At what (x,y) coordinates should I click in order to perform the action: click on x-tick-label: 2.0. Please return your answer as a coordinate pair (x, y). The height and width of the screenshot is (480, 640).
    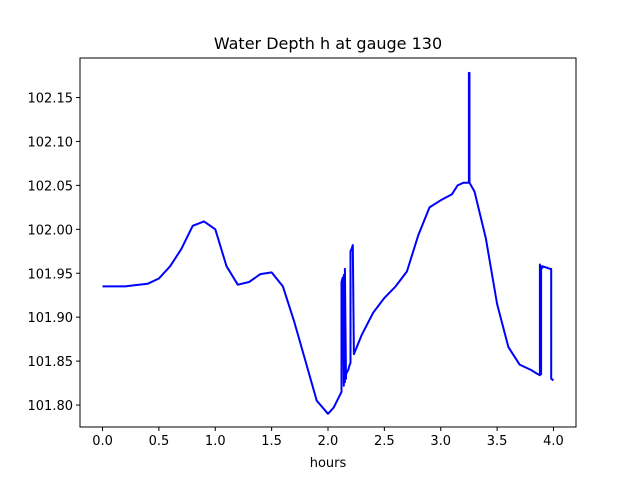
    Looking at the image, I should click on (328, 441).